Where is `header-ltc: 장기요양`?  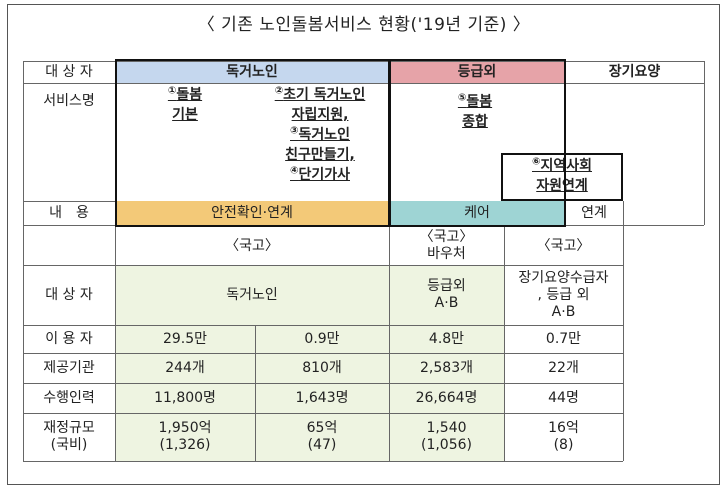
header-ltc: 장기요양 is located at coordinates (634, 71).